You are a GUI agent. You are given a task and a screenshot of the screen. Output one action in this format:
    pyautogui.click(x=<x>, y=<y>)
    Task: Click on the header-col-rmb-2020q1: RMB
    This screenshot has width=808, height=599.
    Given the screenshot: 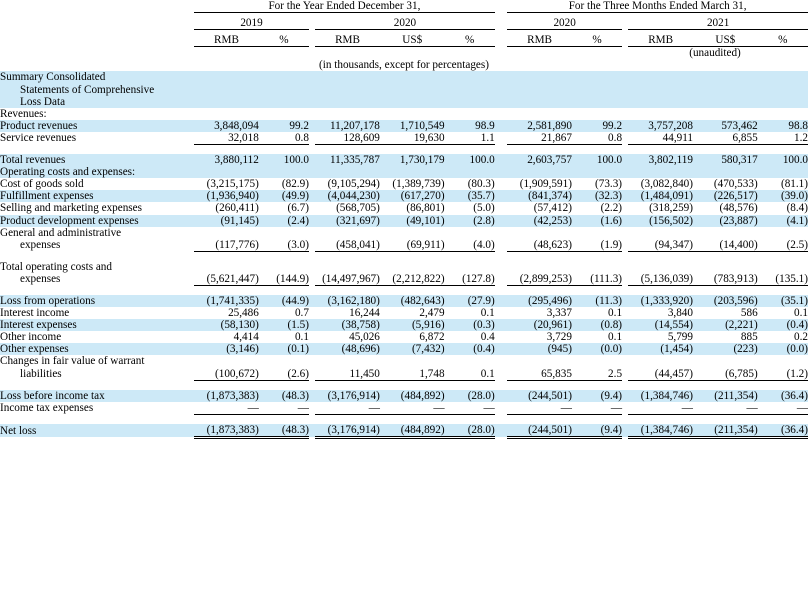 What is the action you would take?
    pyautogui.click(x=539, y=41)
    